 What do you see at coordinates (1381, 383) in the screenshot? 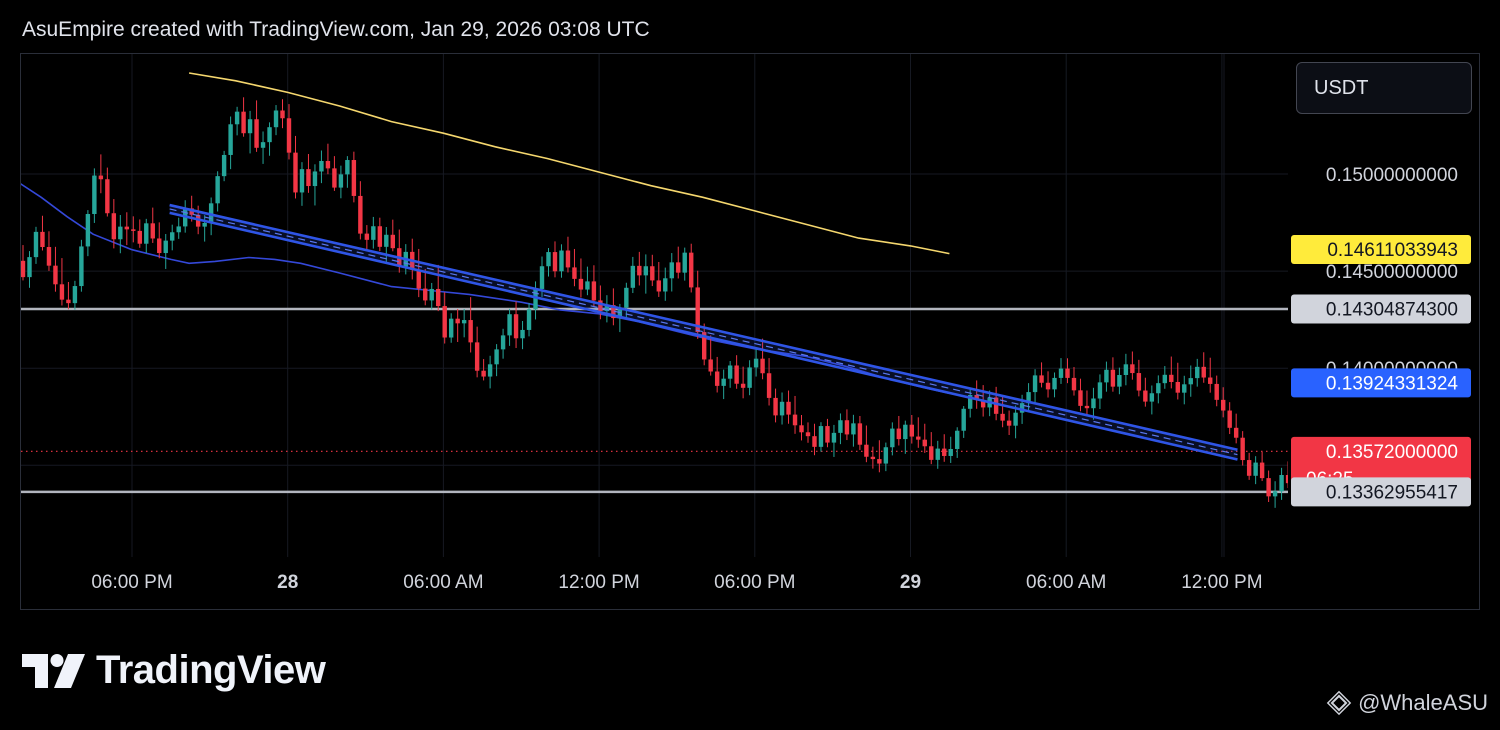
I see `price-label-blue: 0.13924331324` at bounding box center [1381, 383].